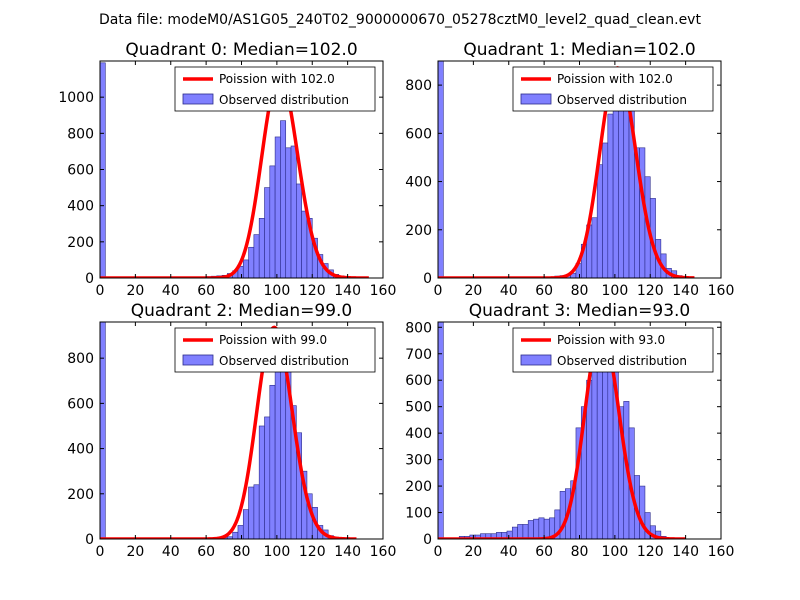  What do you see at coordinates (76, 98) in the screenshot?
I see `y-tick-label: 1000` at bounding box center [76, 98].